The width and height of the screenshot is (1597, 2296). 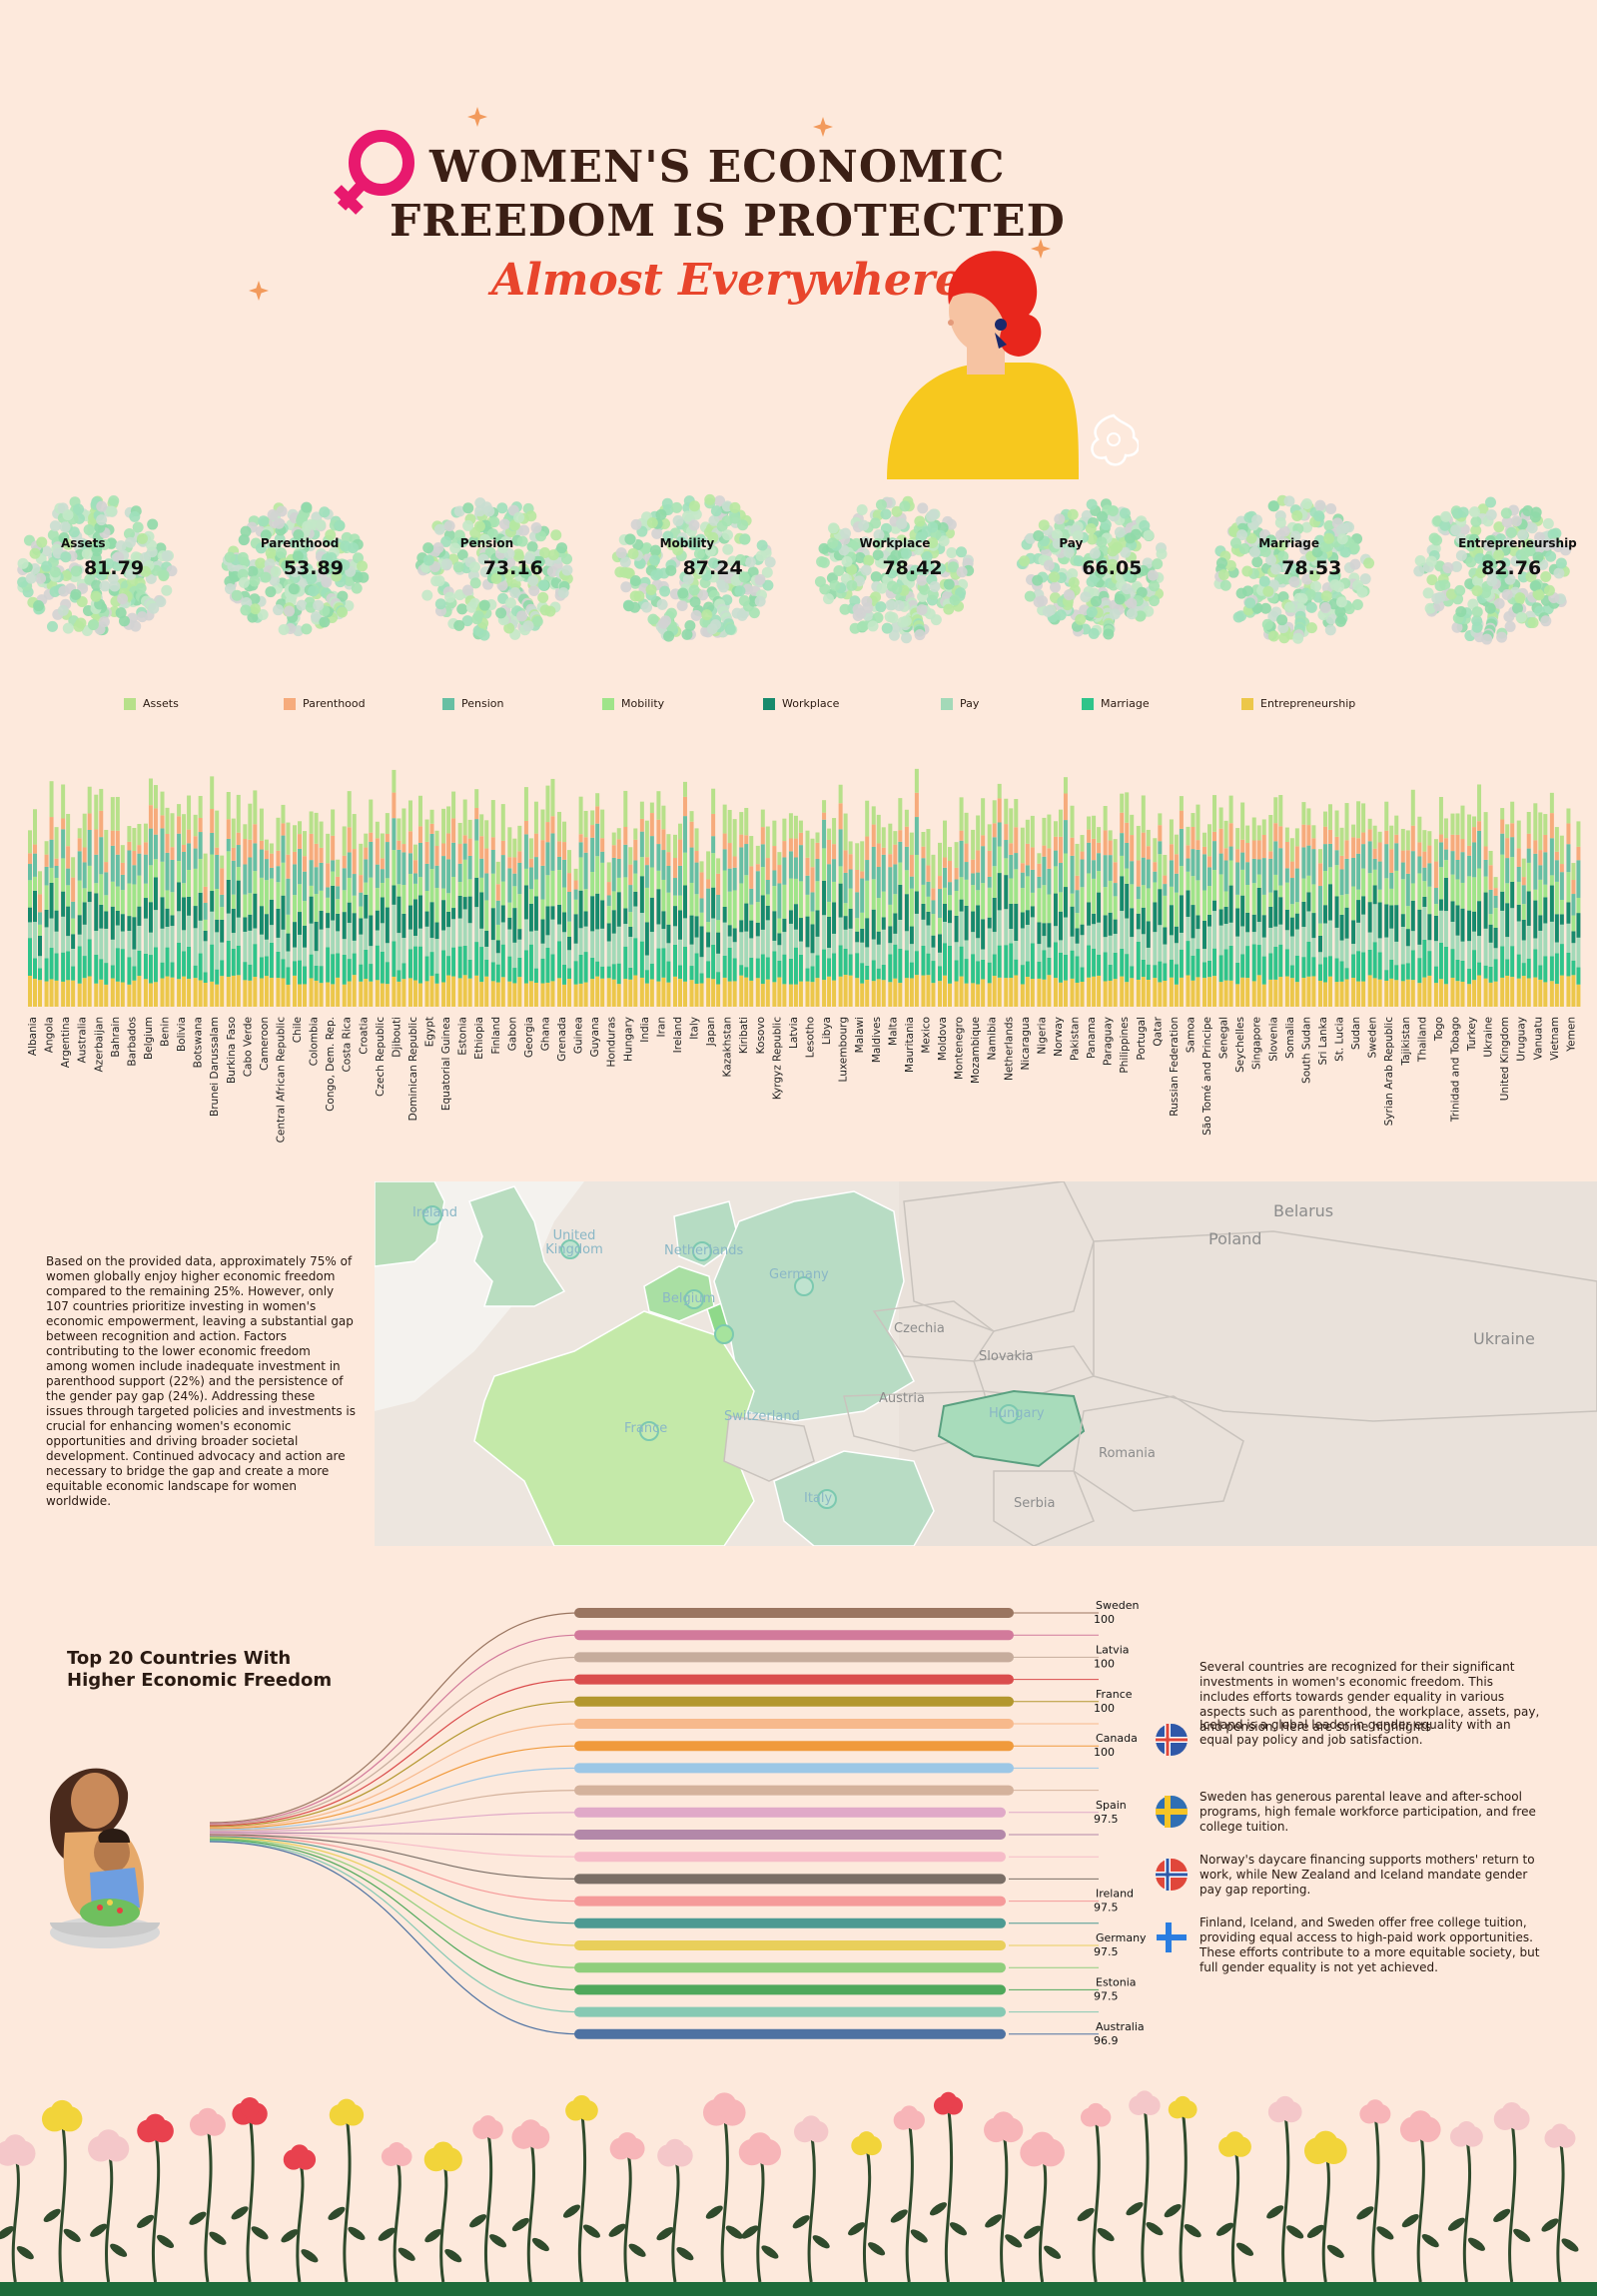 What do you see at coordinates (1116, 703) in the screenshot?
I see `legend-item-marriage: Marriage` at bounding box center [1116, 703].